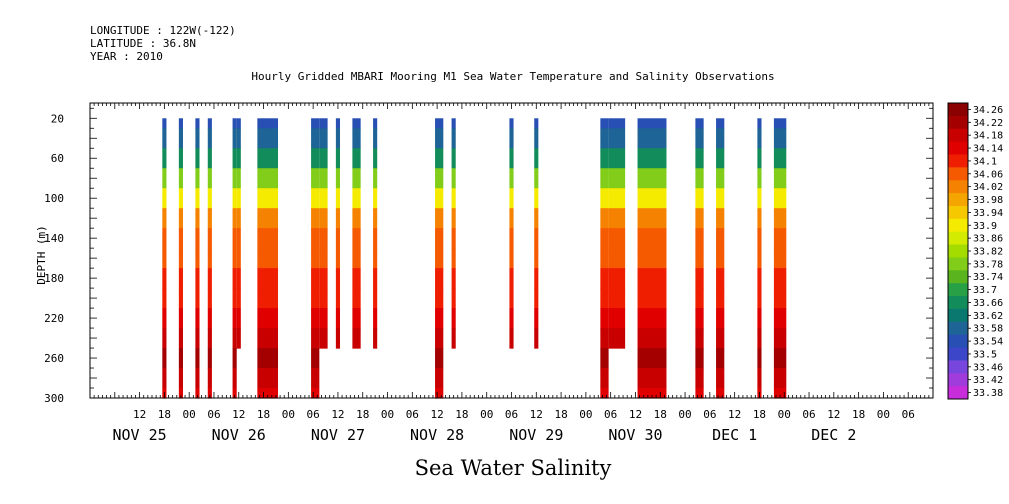  What do you see at coordinates (54, 318) in the screenshot?
I see `y-tick-label: 220` at bounding box center [54, 318].